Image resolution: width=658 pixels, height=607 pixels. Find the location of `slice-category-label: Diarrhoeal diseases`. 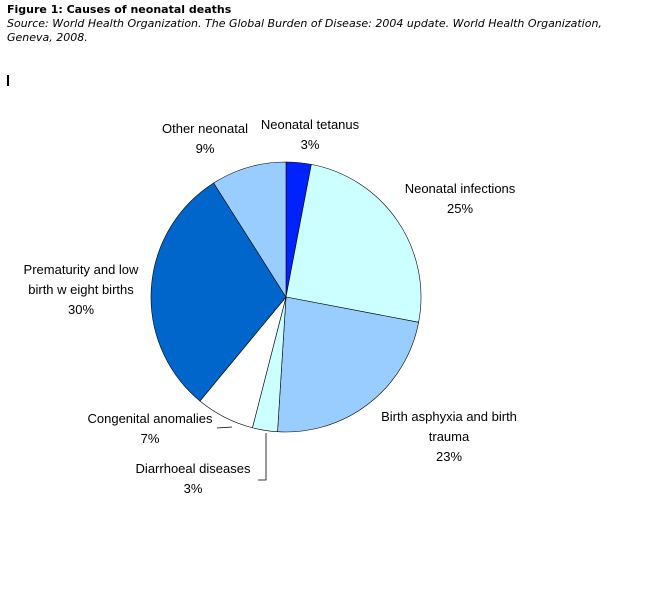

slice-category-label: Diarrhoeal diseases is located at coordinates (193, 468).